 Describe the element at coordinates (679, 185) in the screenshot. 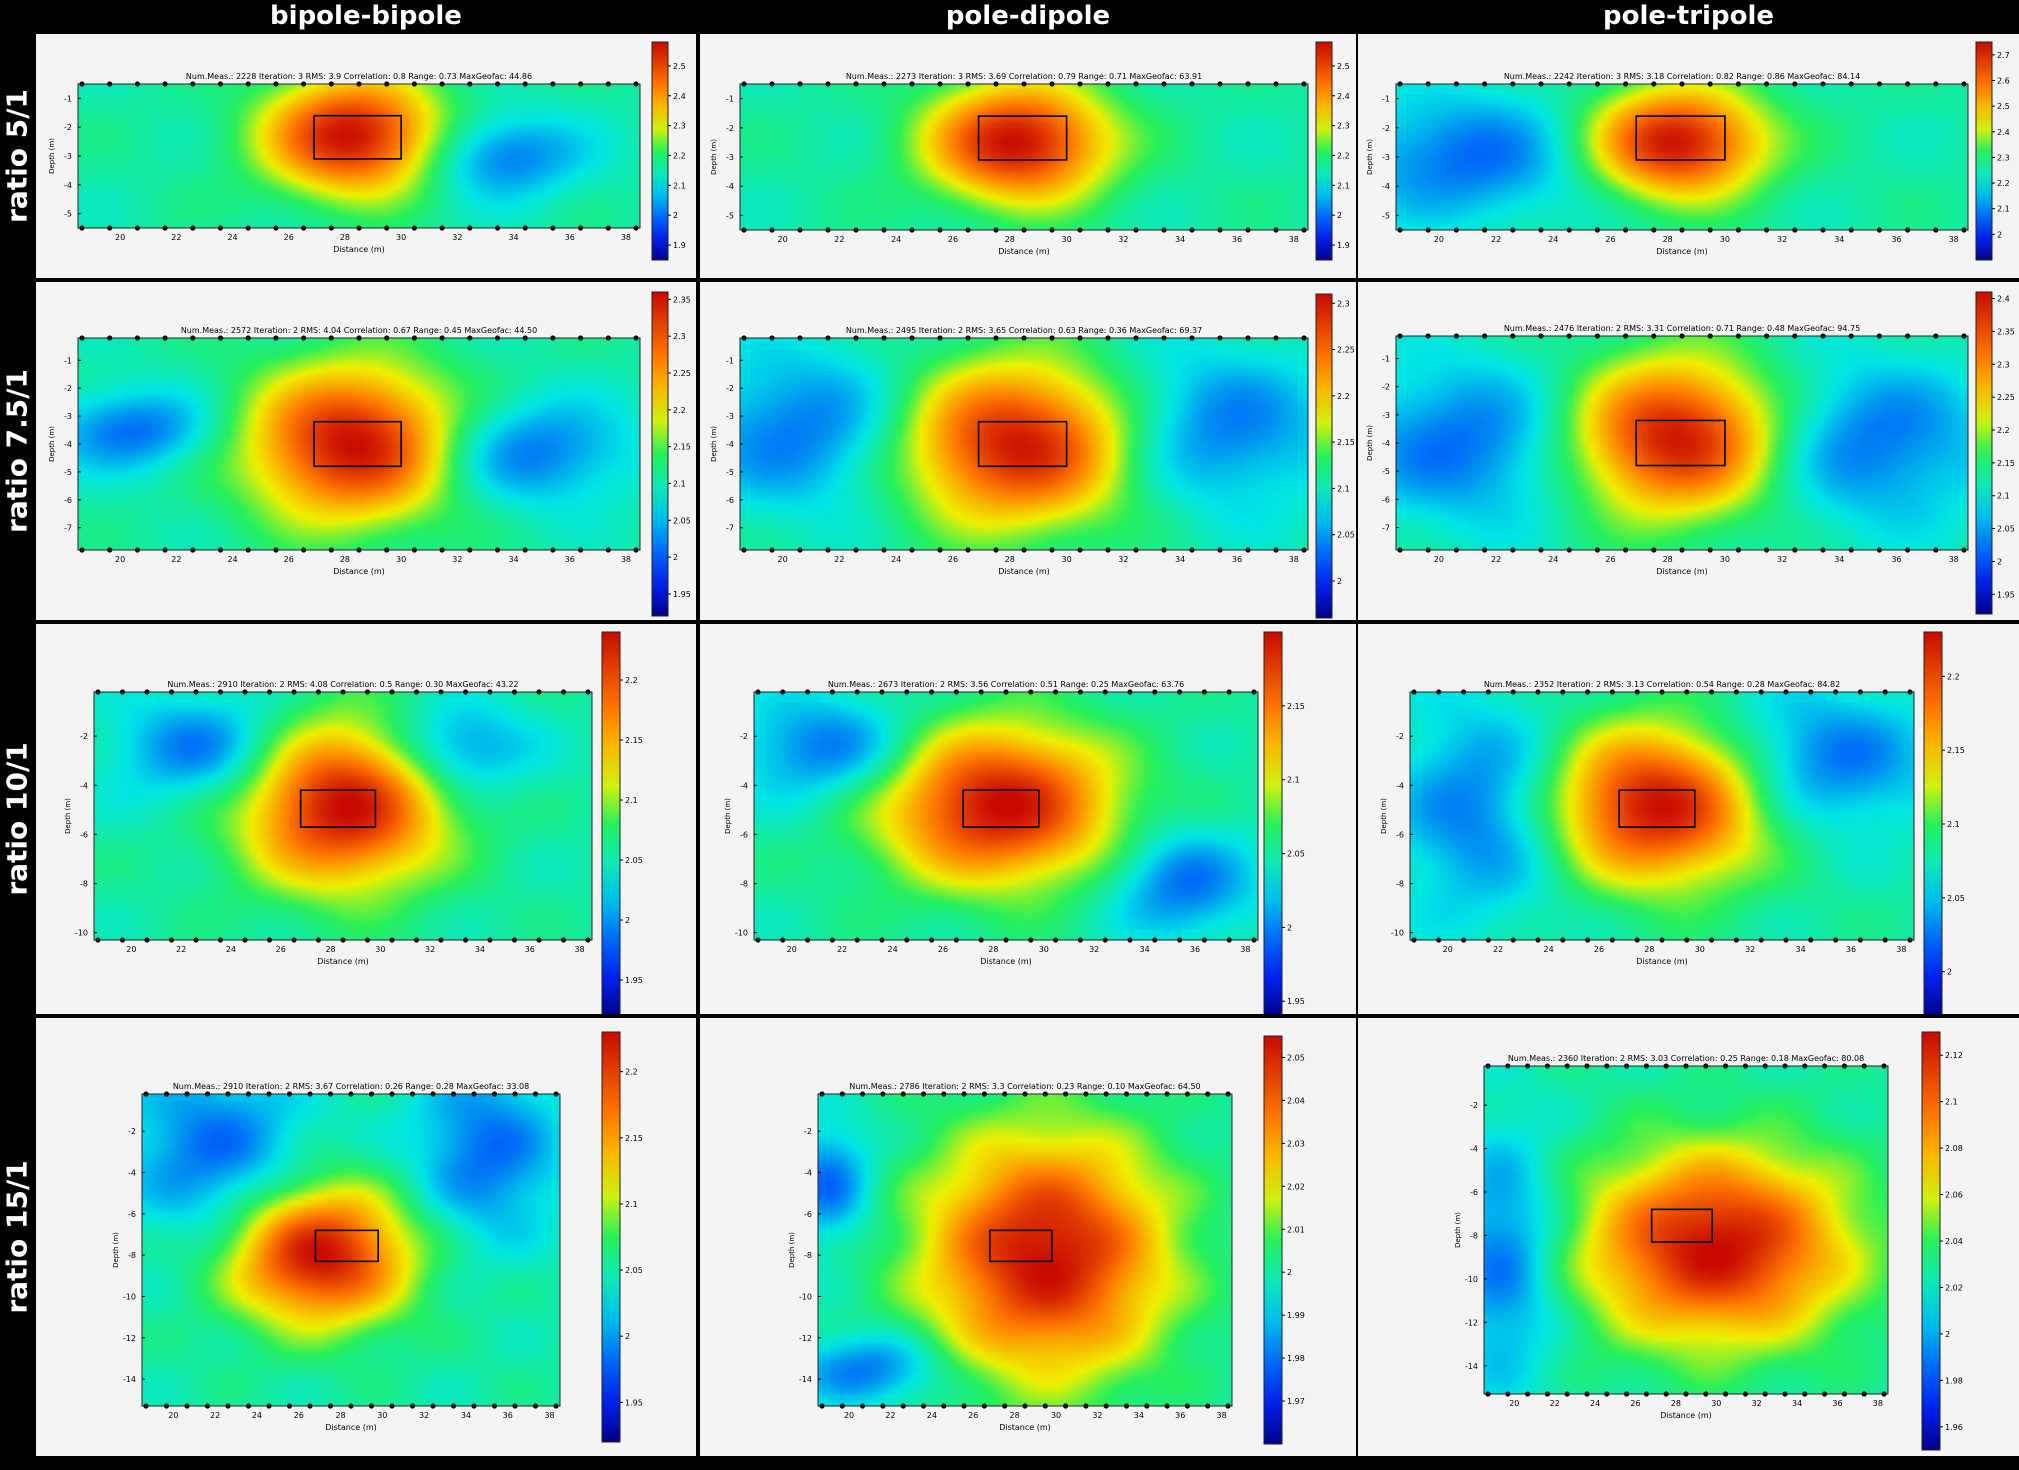

I see `colorbar-tick-label: 2.1` at that location.